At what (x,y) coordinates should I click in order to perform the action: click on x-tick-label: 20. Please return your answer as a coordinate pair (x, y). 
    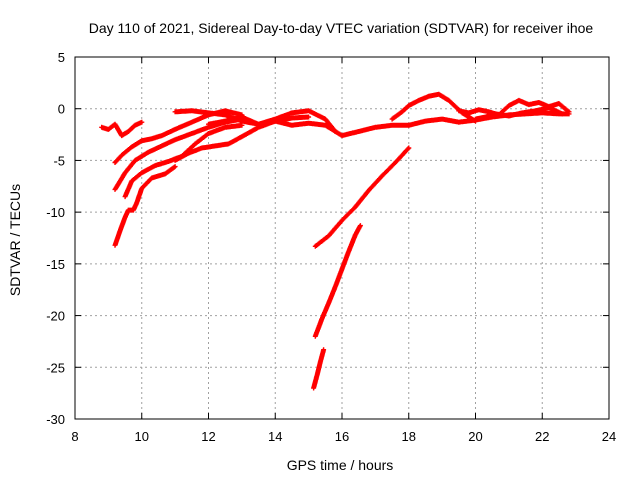
    Looking at the image, I should click on (475, 436).